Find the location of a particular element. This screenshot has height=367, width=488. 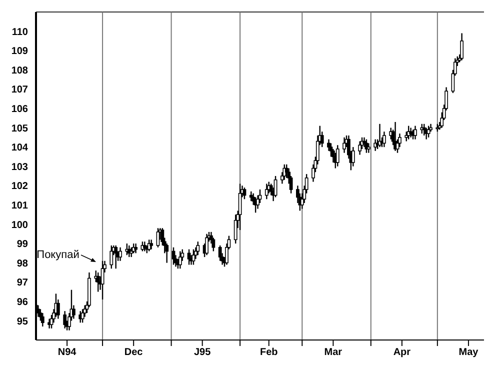

y-tick-label: 108 is located at coordinates (19, 70).